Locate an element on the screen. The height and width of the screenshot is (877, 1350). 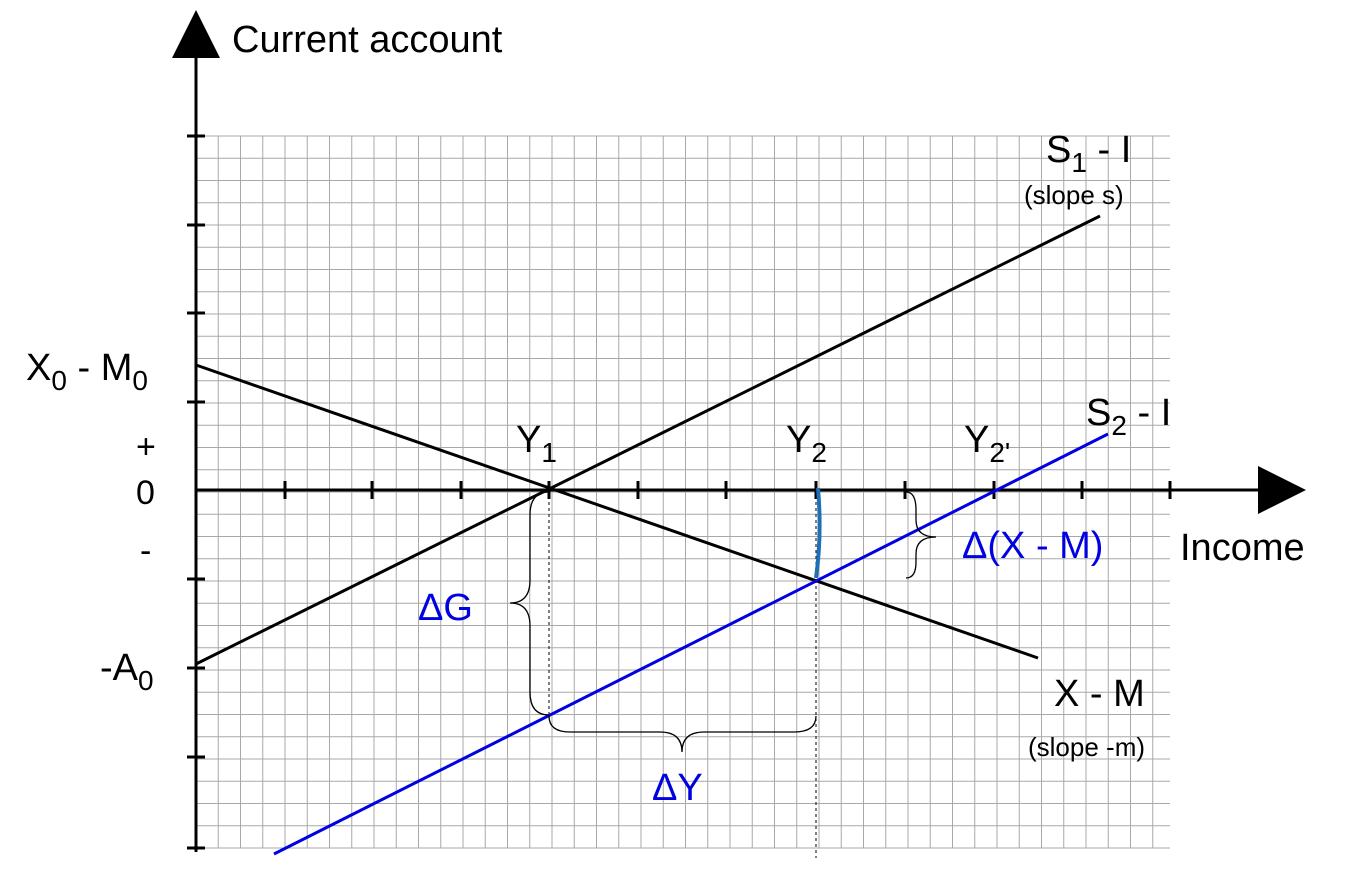
zero-label: 0 is located at coordinates (145, 493).